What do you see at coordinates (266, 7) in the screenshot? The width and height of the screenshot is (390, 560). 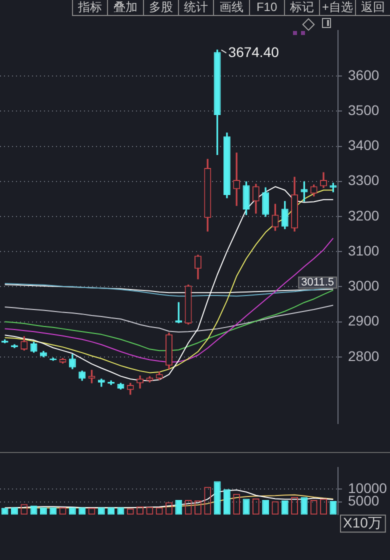 I see `text: F10` at bounding box center [266, 7].